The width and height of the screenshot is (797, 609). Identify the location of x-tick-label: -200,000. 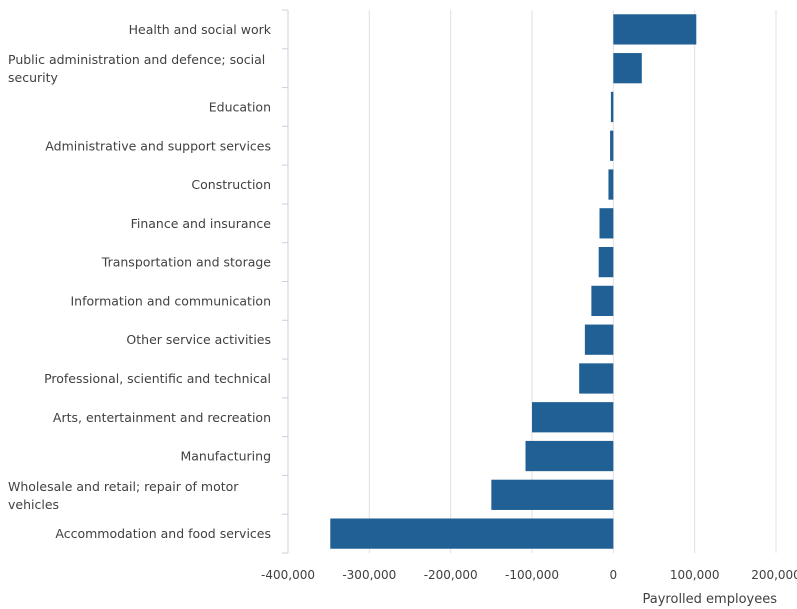
(451, 575).